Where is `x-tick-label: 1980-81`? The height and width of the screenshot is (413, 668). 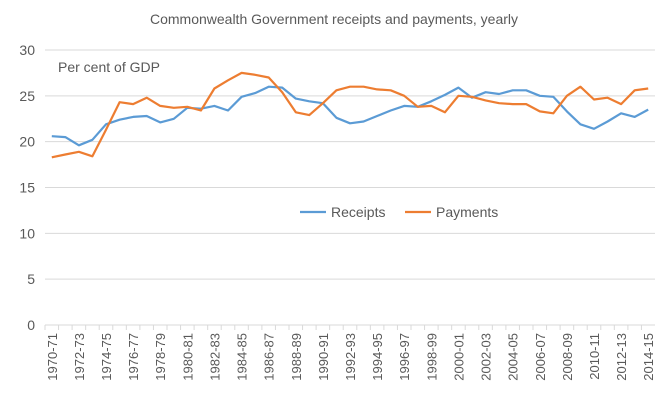
x-tick-label: 1980-81 is located at coordinates (187, 357).